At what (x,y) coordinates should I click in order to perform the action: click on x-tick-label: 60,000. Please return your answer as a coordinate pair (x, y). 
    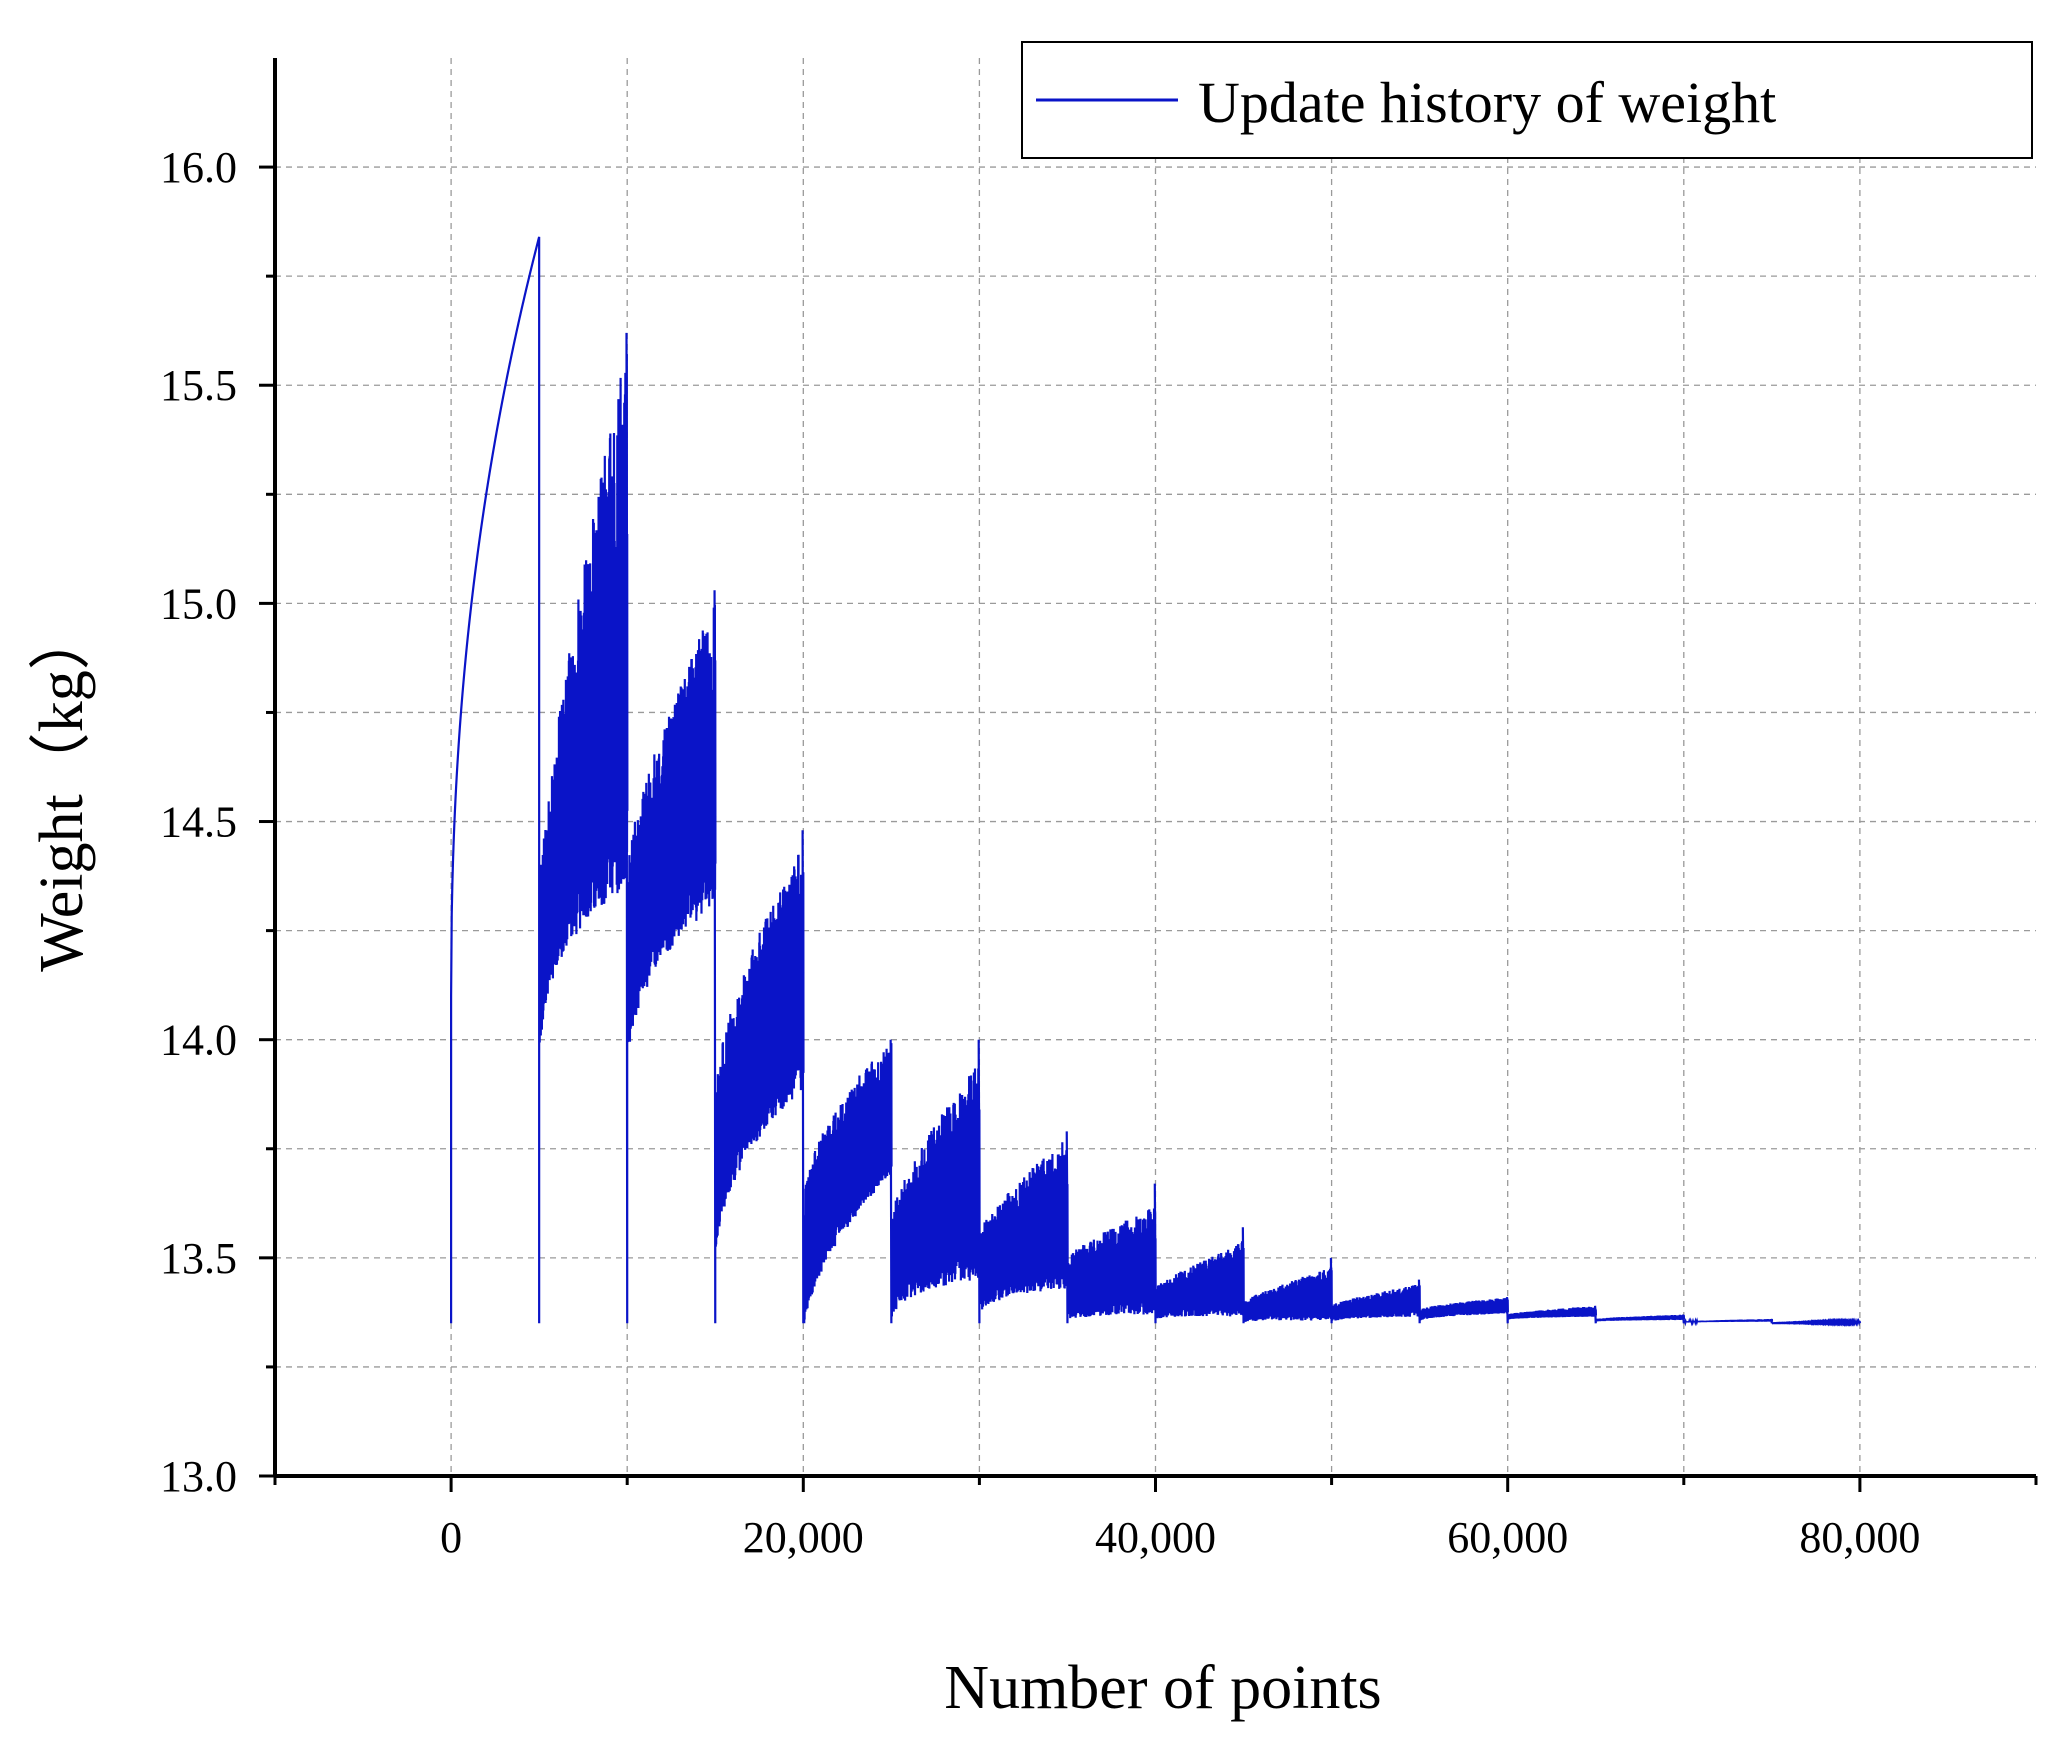
    Looking at the image, I should click on (1507, 1537).